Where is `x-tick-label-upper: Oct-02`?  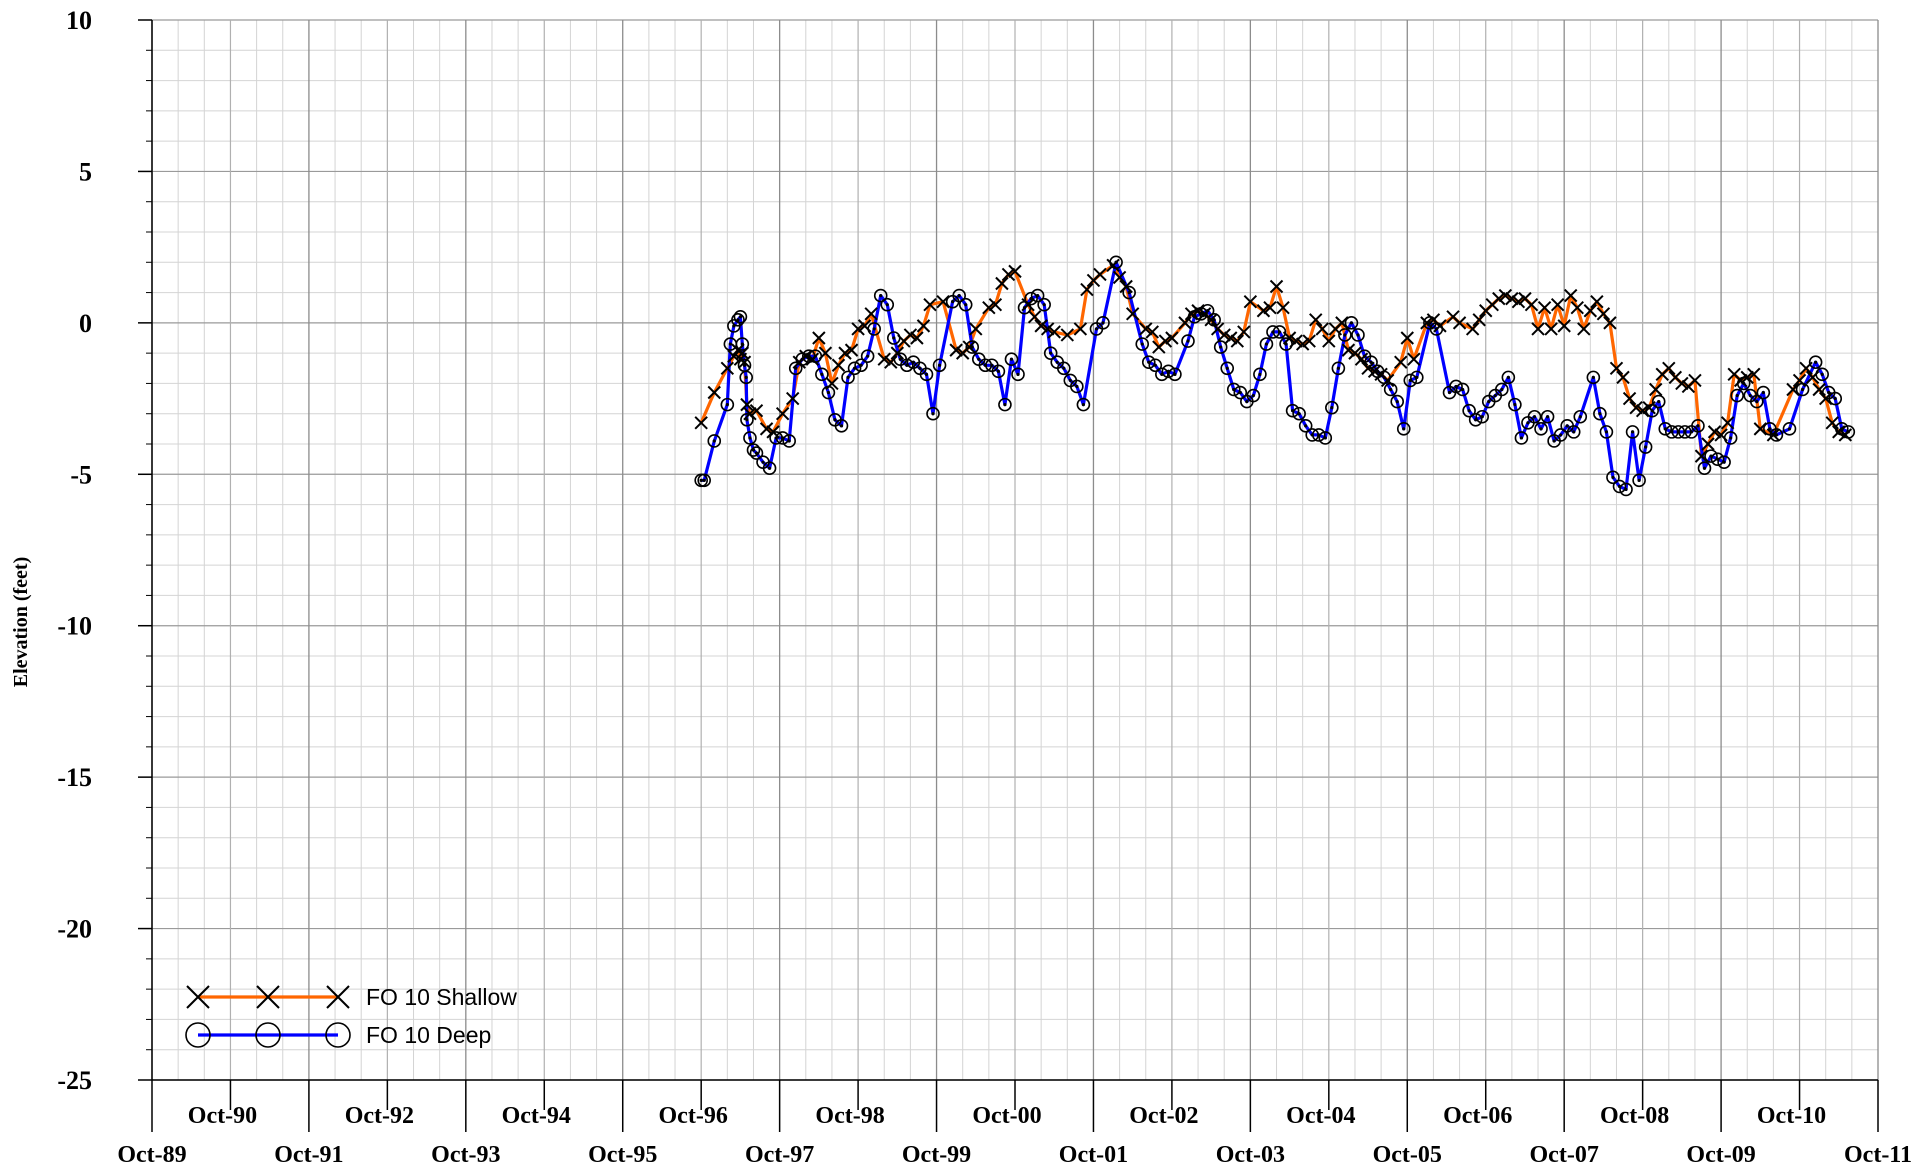 x-tick-label-upper: Oct-02 is located at coordinates (1163, 1116).